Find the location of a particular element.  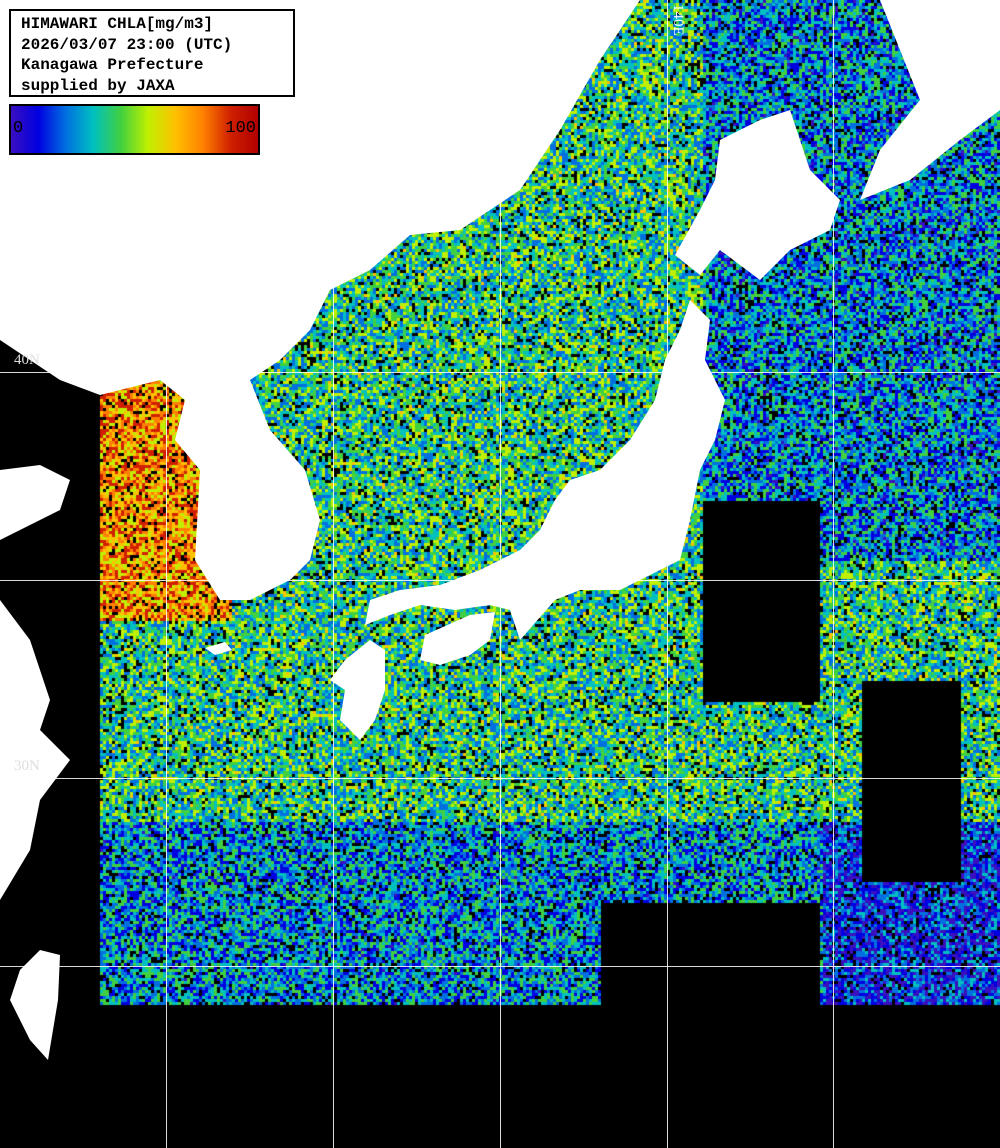

jeju-island is located at coordinates (218, 648).